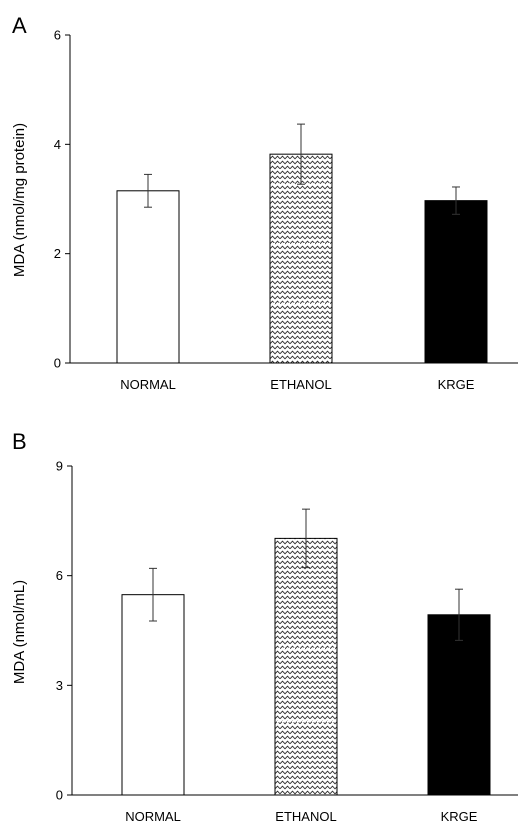  What do you see at coordinates (19, 200) in the screenshot?
I see `y-axis-title-a: MDA (nmol/mg protein)` at bounding box center [19, 200].